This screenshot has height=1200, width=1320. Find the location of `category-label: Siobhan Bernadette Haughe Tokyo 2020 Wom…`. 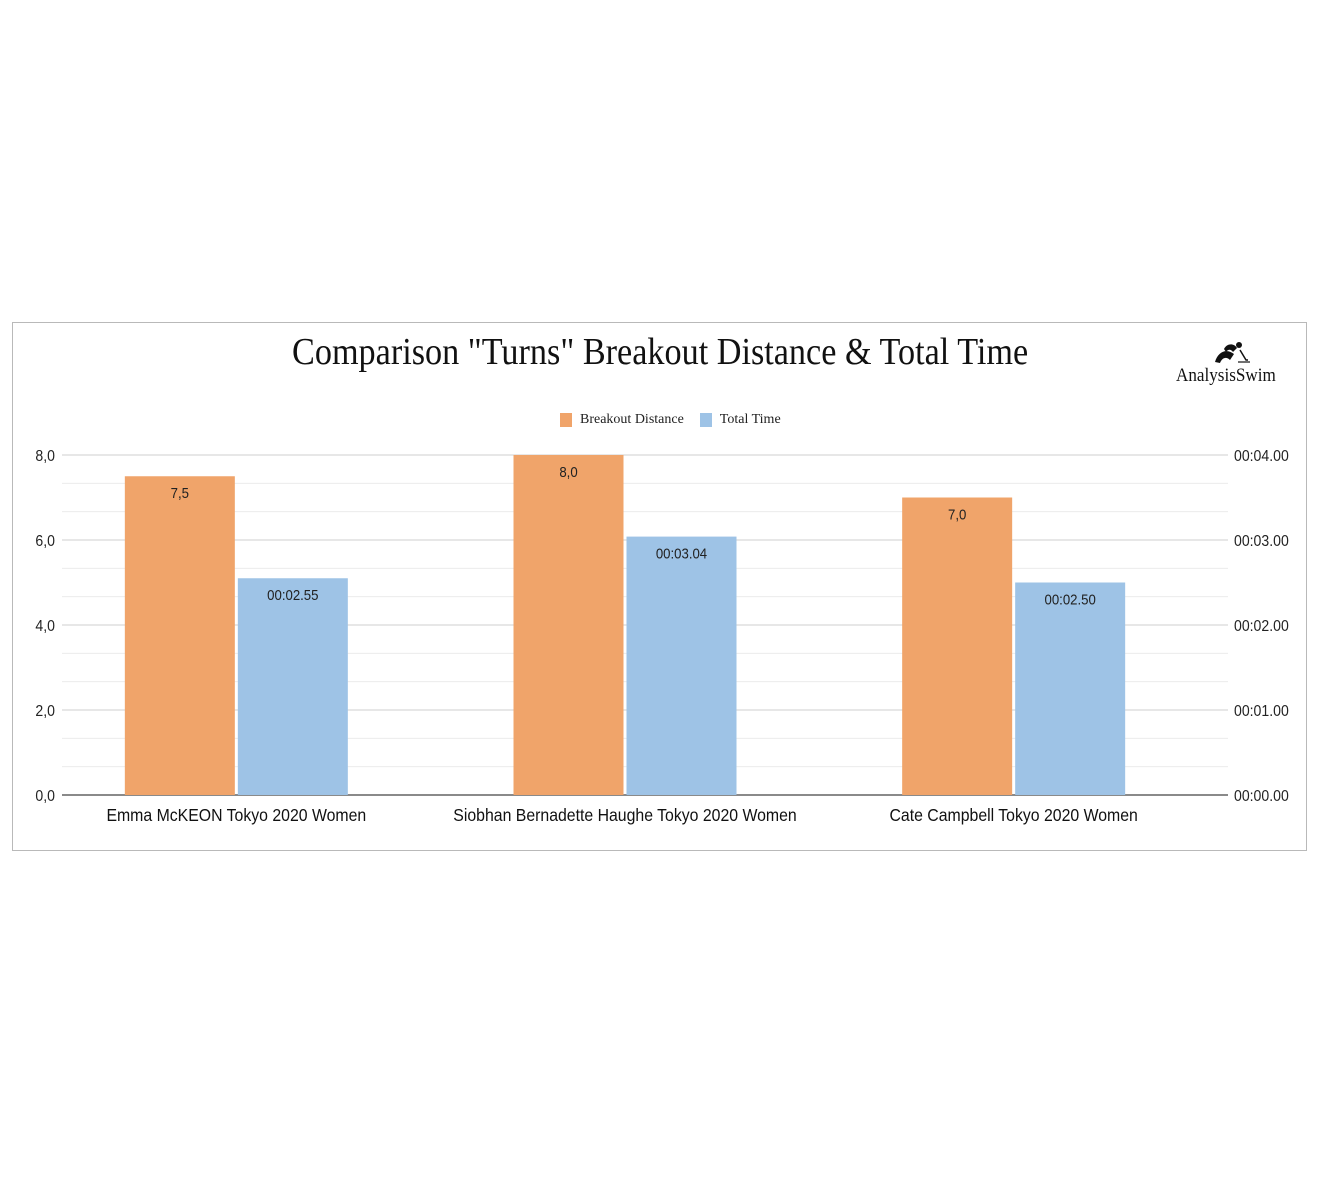

category-label: Siobhan Bernadette Haughe Tokyo 2020 Wom… is located at coordinates (624, 815).